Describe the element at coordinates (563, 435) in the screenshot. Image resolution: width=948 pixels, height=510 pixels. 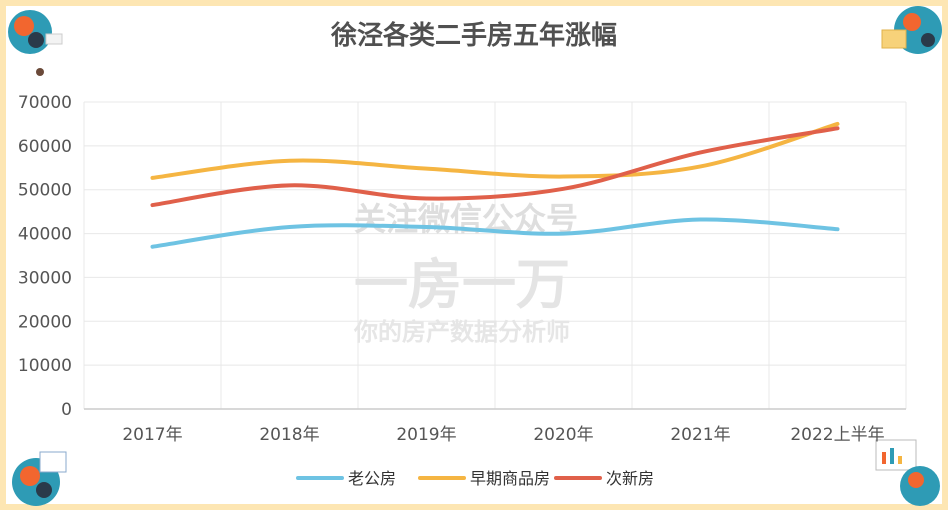
I see `x-tick-label: 2020年` at that location.